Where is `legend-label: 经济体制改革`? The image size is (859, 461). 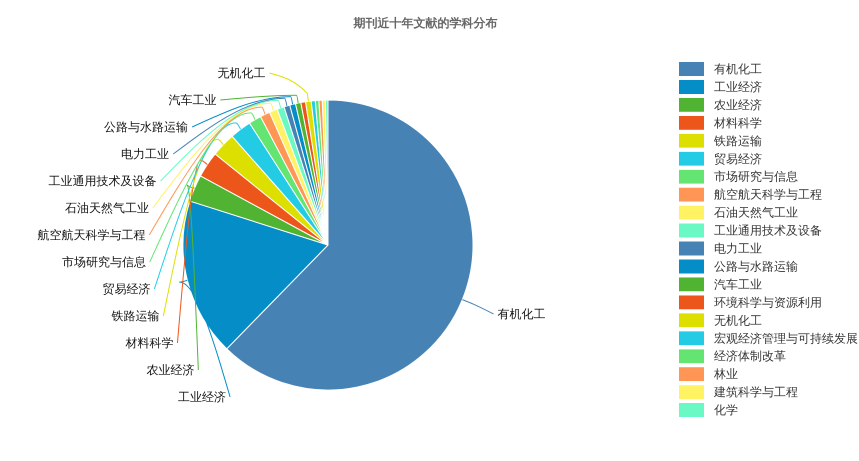
legend-label: 经济体制改革 is located at coordinates (750, 356).